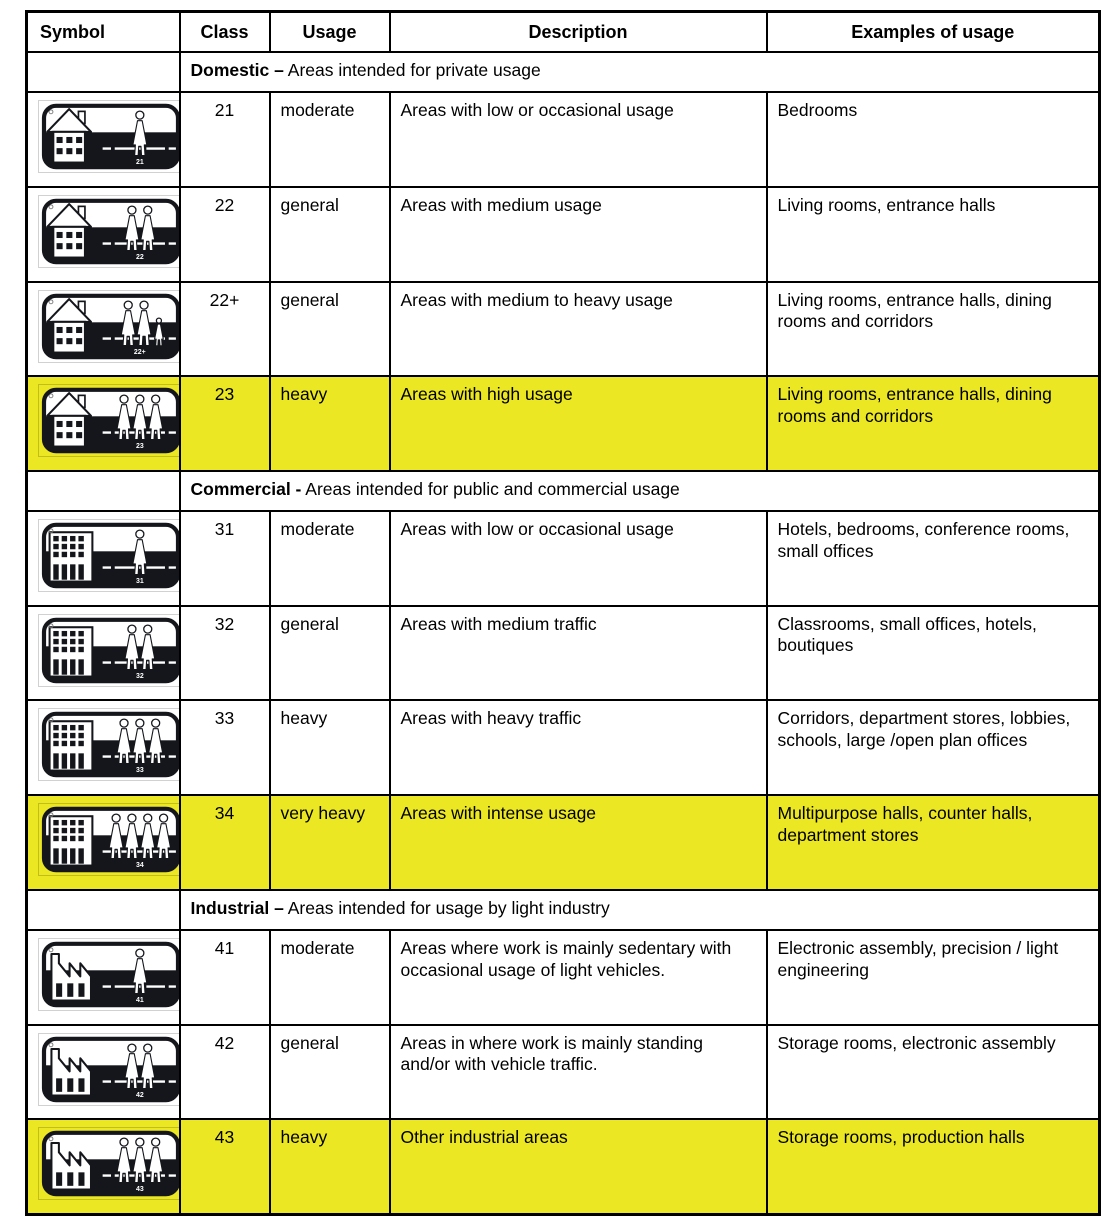  I want to click on description-cell: Areas with medium to heavy usage, so click(578, 329).